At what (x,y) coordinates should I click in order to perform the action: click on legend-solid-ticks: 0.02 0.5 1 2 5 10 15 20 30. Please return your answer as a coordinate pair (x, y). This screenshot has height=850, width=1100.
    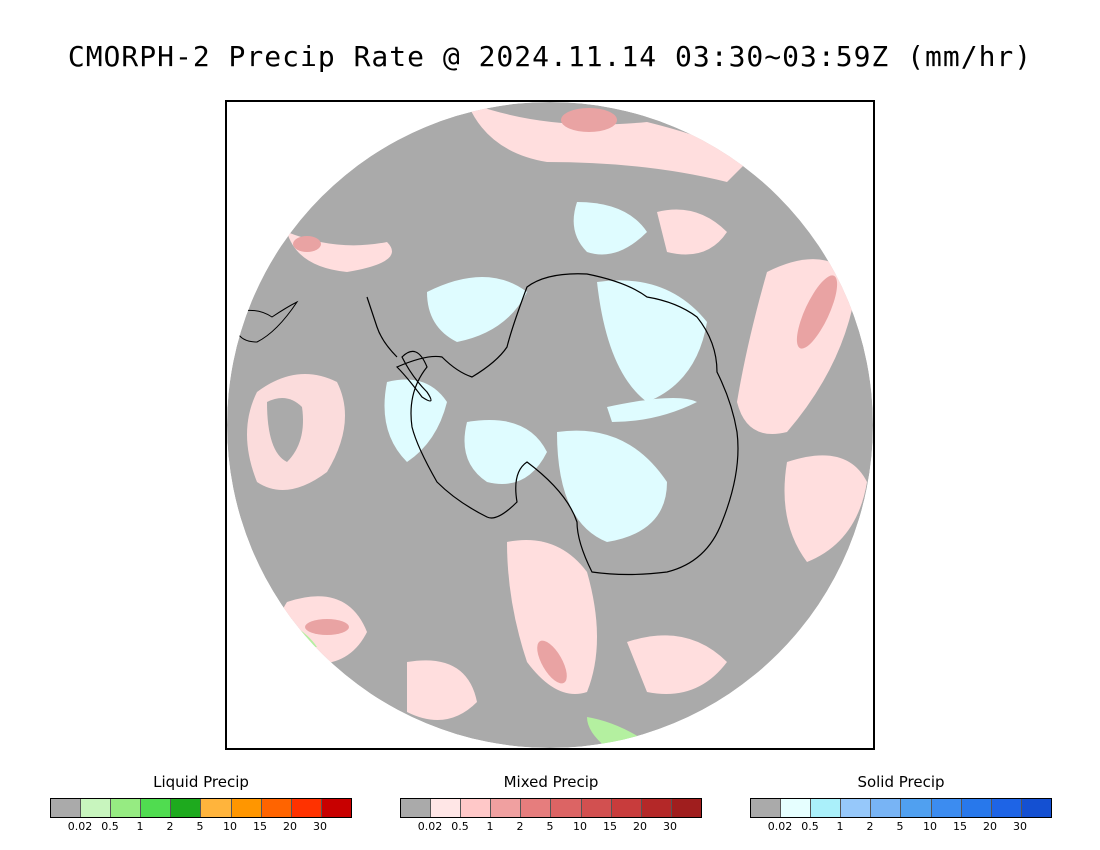
    Looking at the image, I should click on (901, 827).